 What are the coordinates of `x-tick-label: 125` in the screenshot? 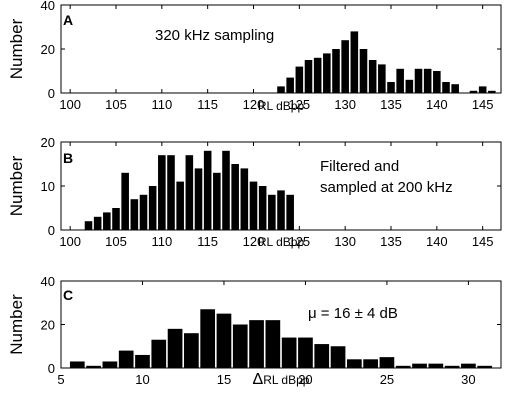 It's located at (299, 241).